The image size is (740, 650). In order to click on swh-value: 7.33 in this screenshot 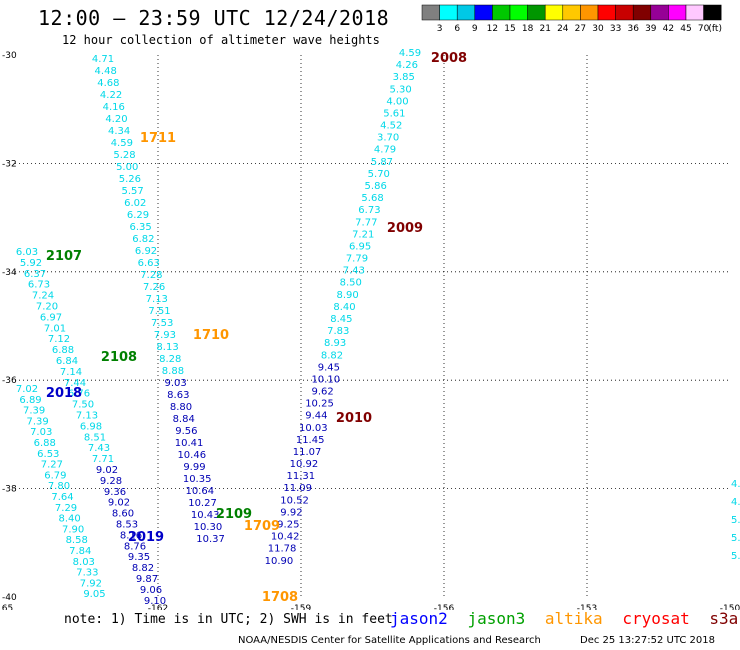, I will do `click(87, 573)`.